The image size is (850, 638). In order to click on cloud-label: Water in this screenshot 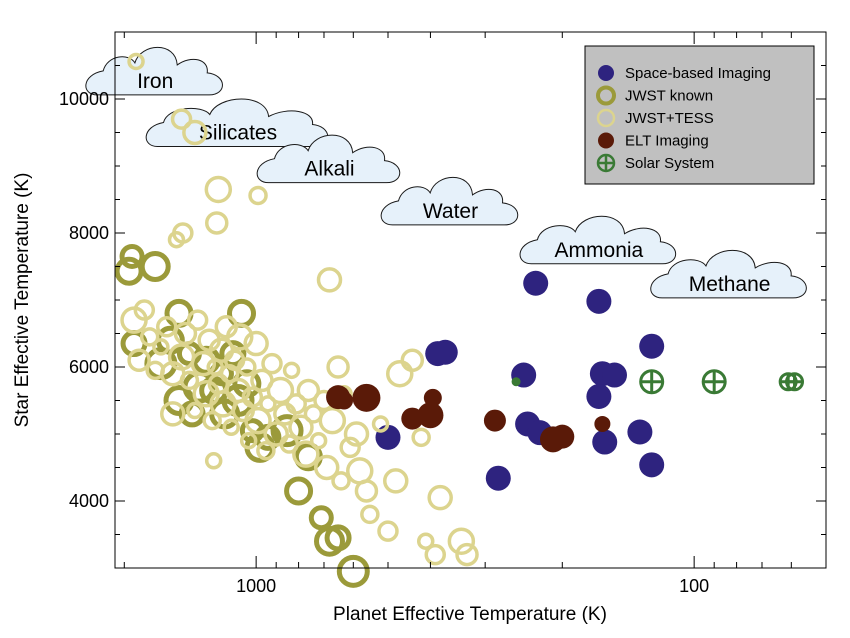, I will do `click(450, 211)`.